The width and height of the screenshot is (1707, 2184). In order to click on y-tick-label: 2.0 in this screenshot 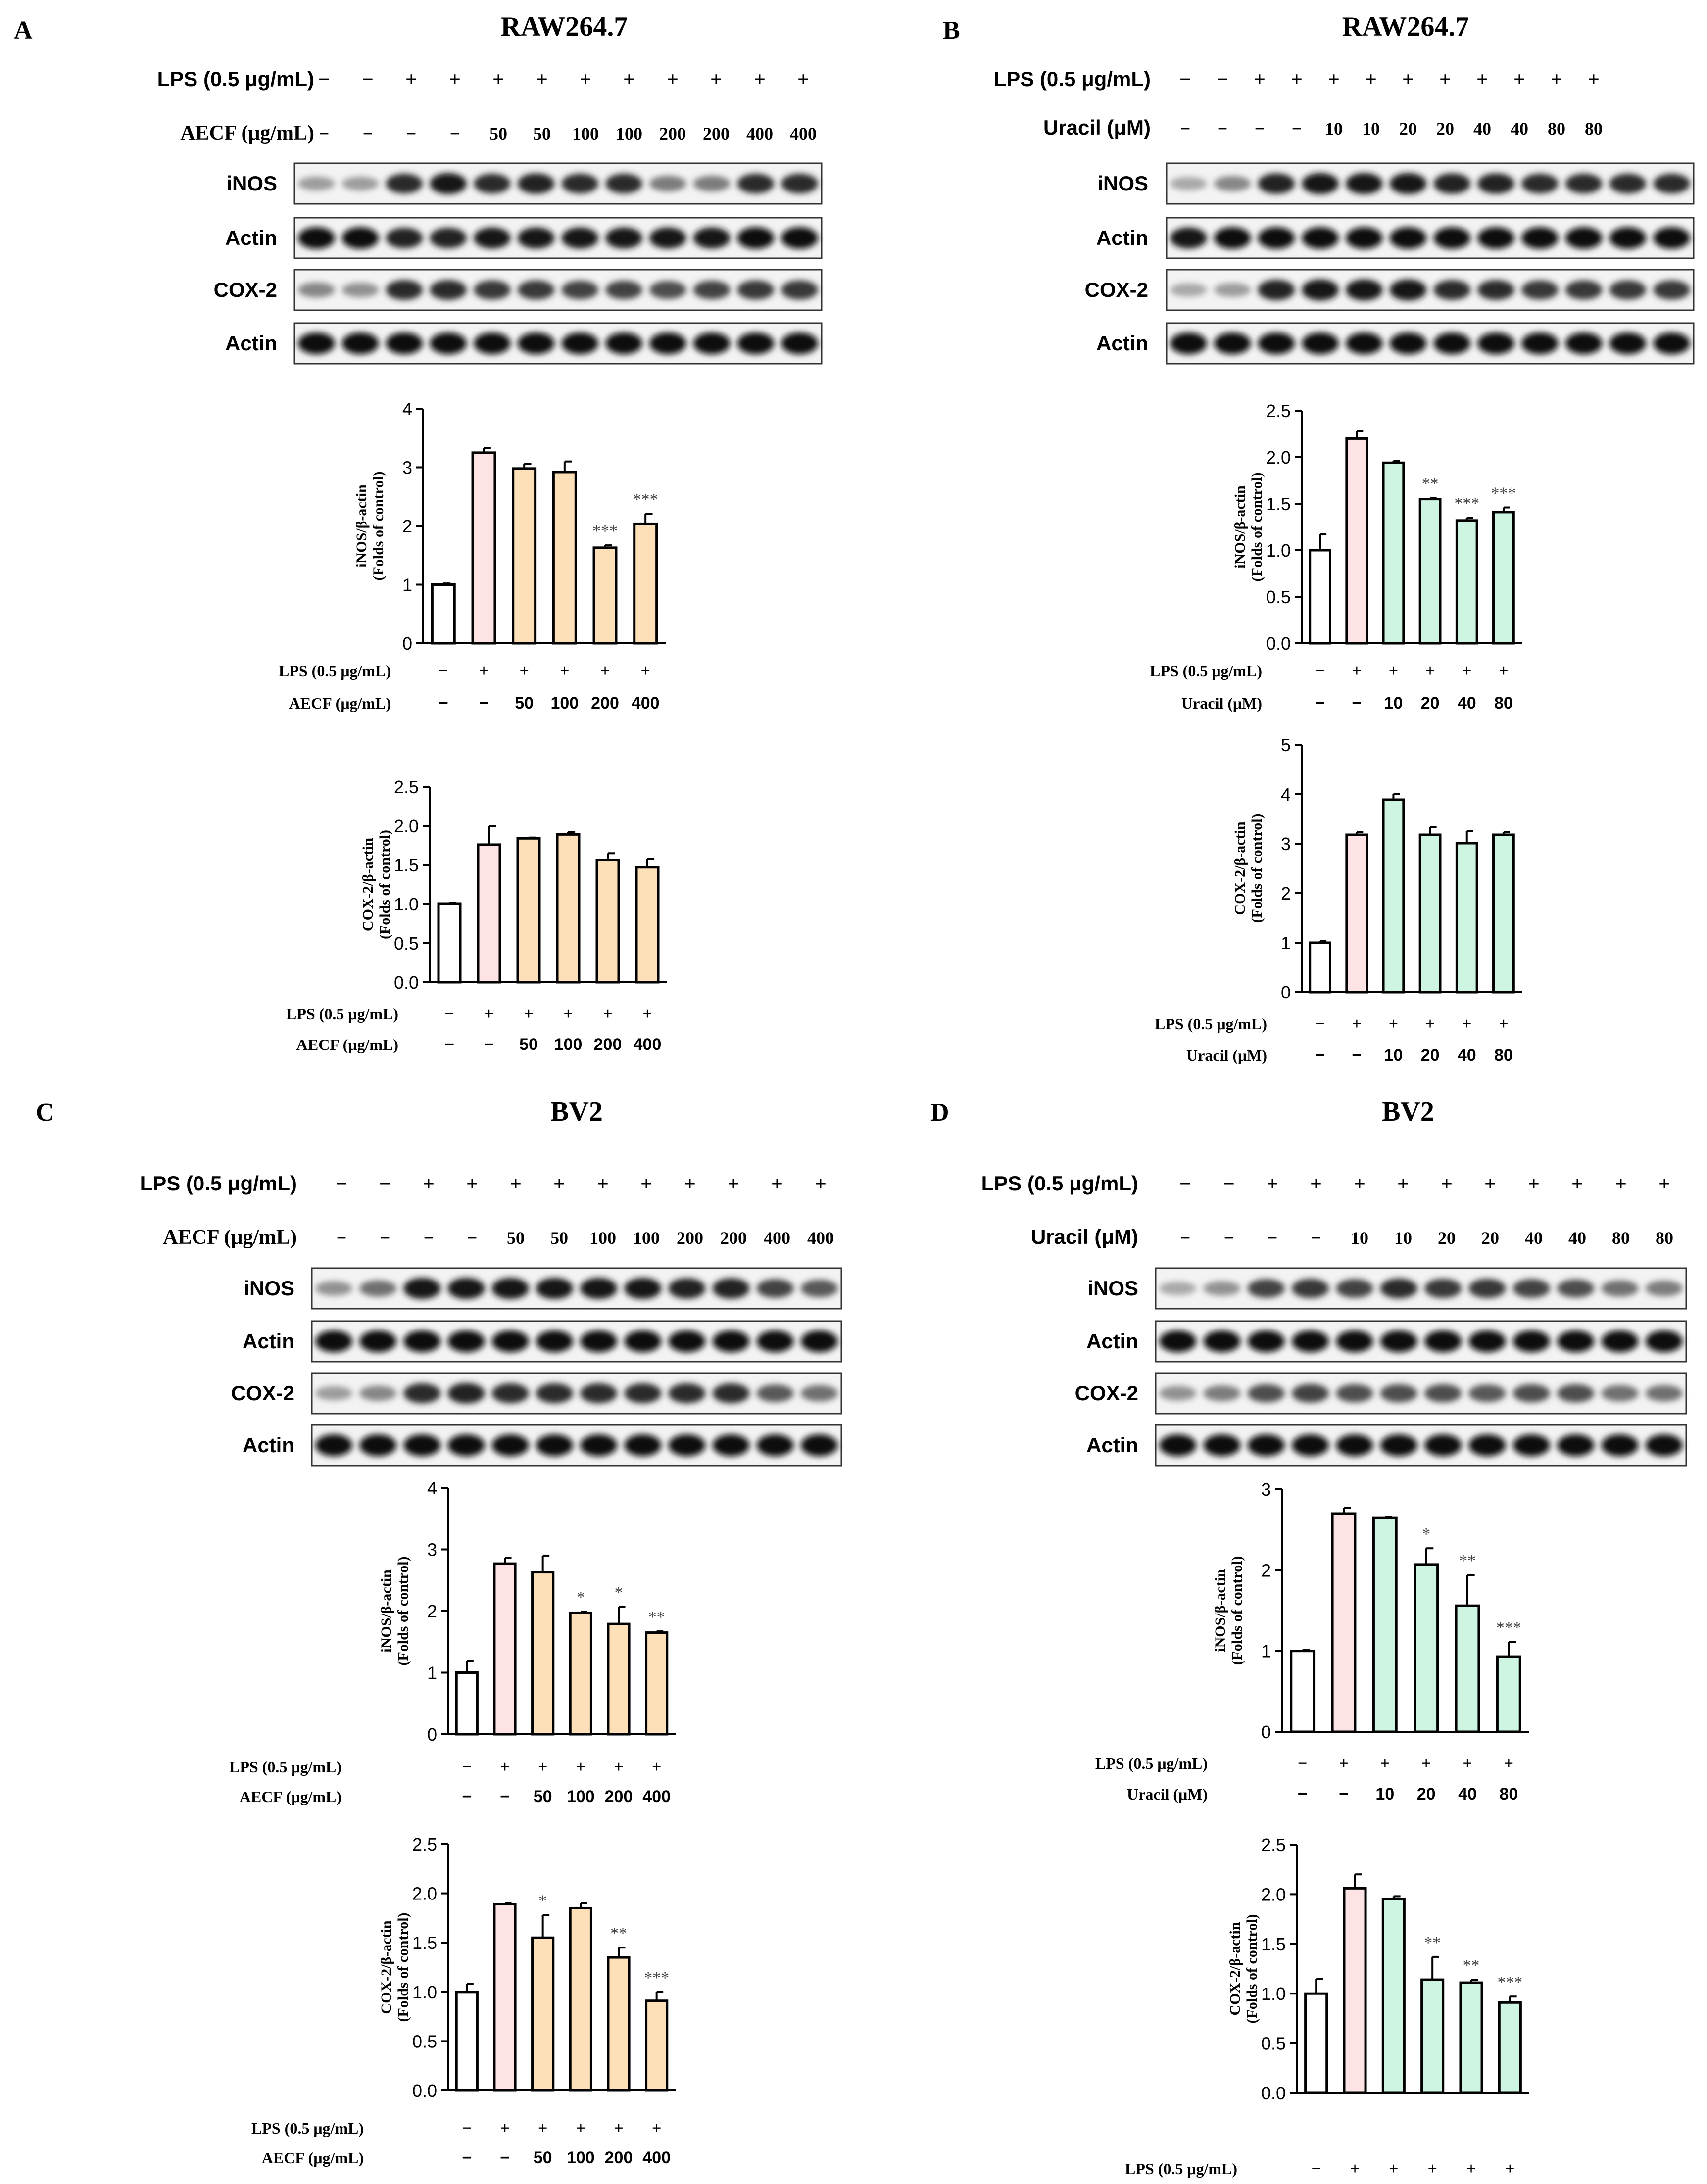, I will do `click(1273, 1894)`.